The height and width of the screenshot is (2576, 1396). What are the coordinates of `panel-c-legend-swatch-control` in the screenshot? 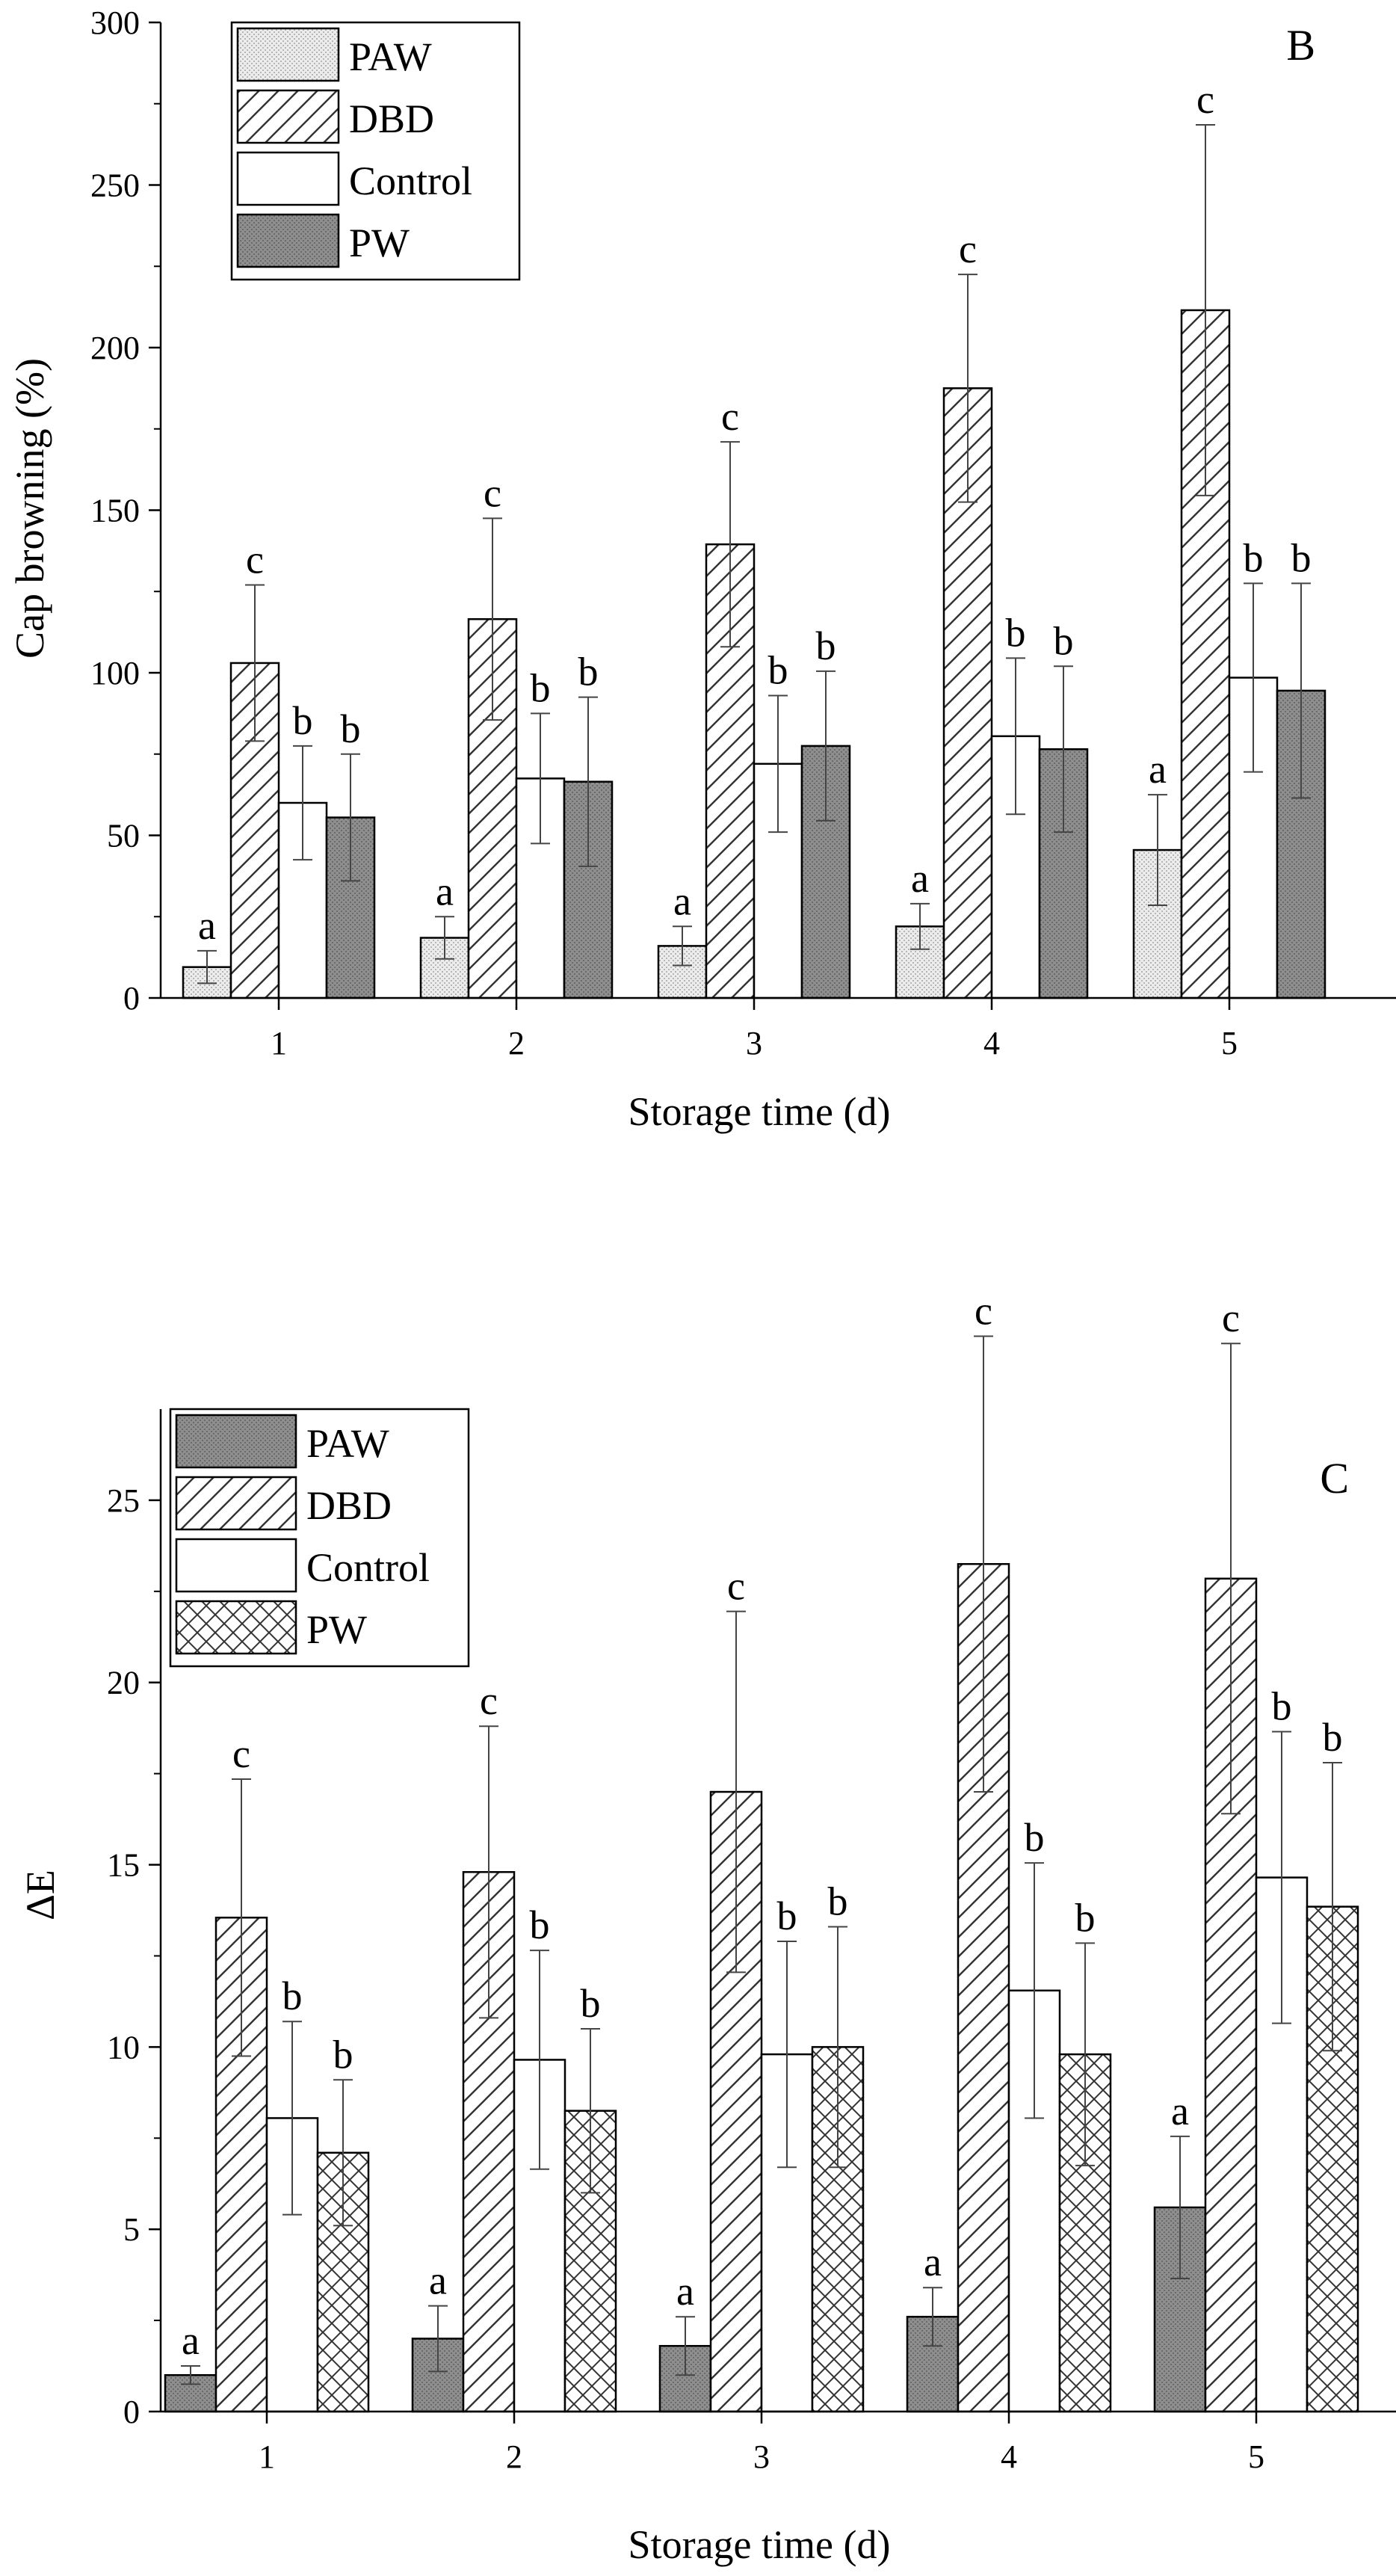 It's located at (236, 1565).